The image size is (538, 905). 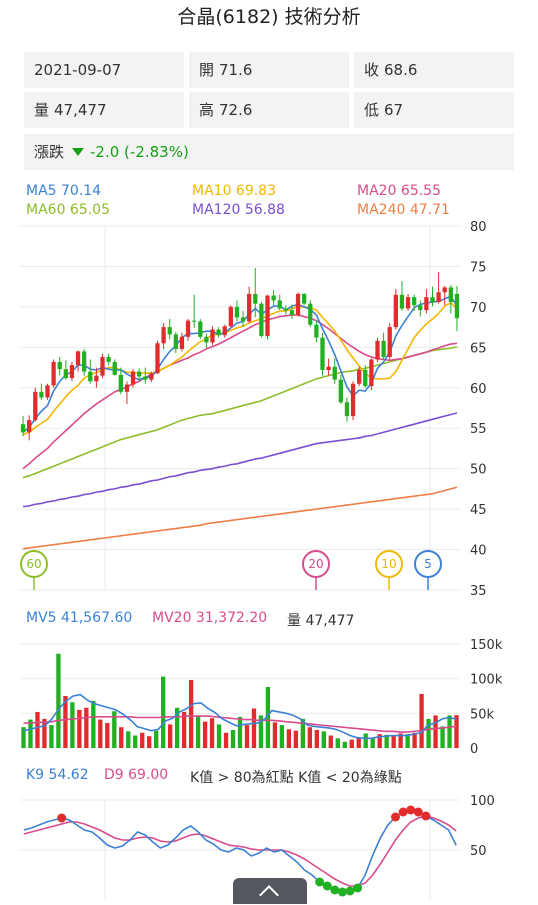 I want to click on ma60-line, so click(x=240, y=412).